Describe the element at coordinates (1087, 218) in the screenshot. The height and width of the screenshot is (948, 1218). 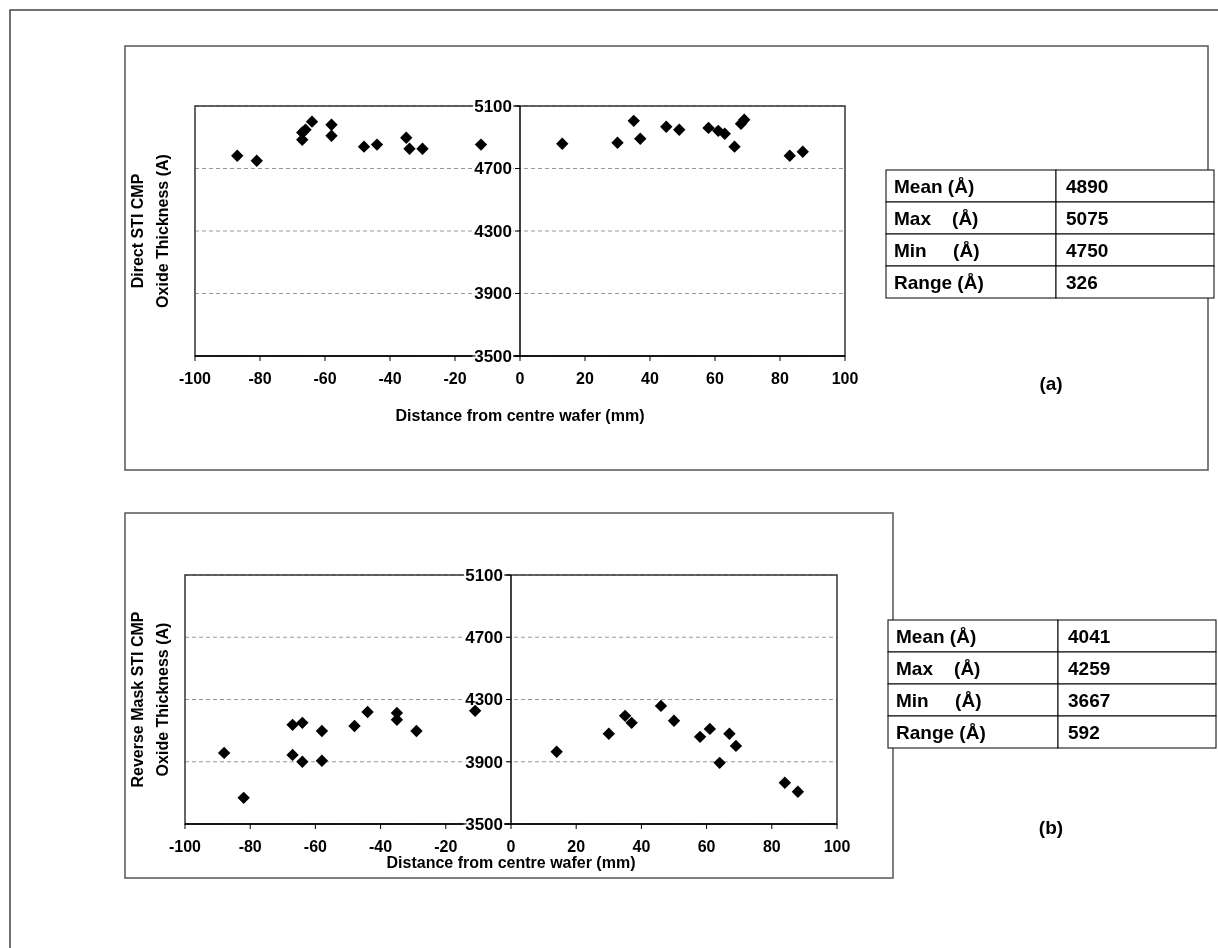
I see `text: 5075` at that location.